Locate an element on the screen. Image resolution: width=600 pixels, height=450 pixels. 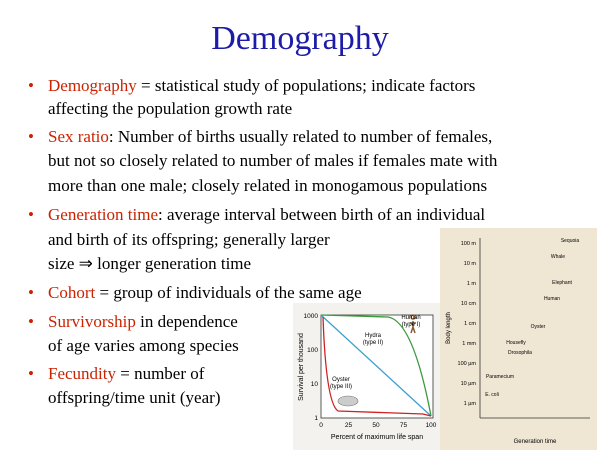
curve-label: Hydra (type II) is located at coordinates (373, 339).